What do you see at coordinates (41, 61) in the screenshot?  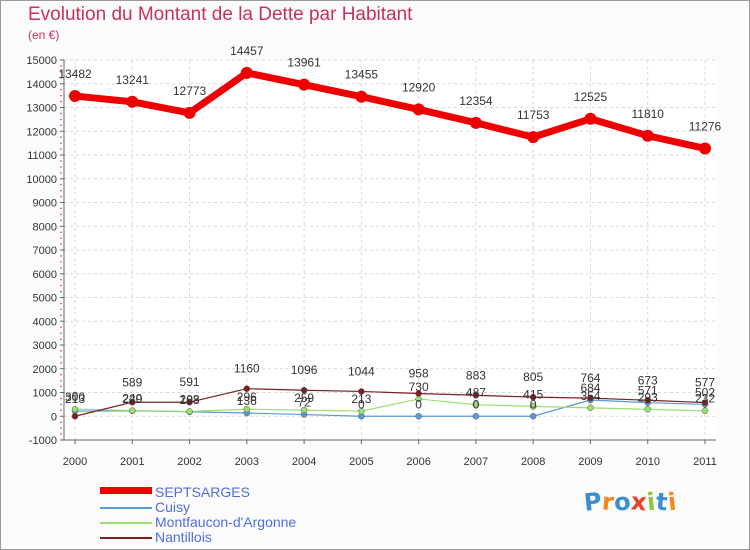 I see `y-tick-label: 15000` at bounding box center [41, 61].